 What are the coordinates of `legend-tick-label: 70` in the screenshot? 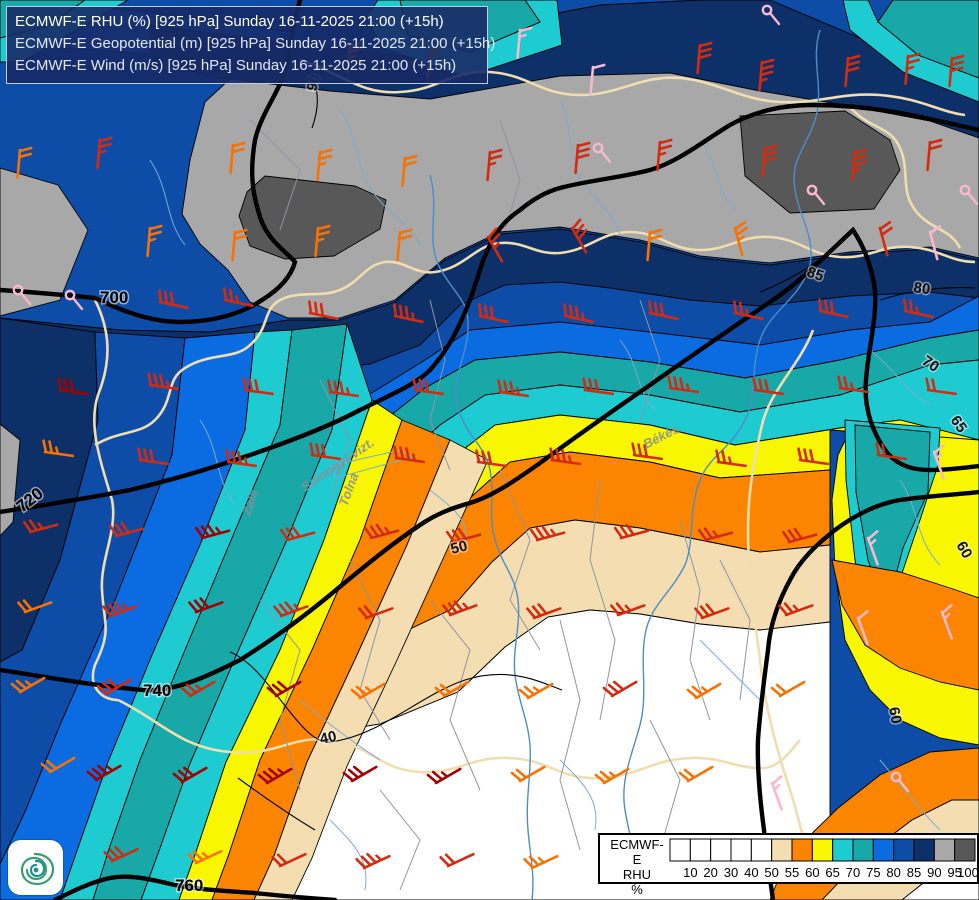 It's located at (853, 872).